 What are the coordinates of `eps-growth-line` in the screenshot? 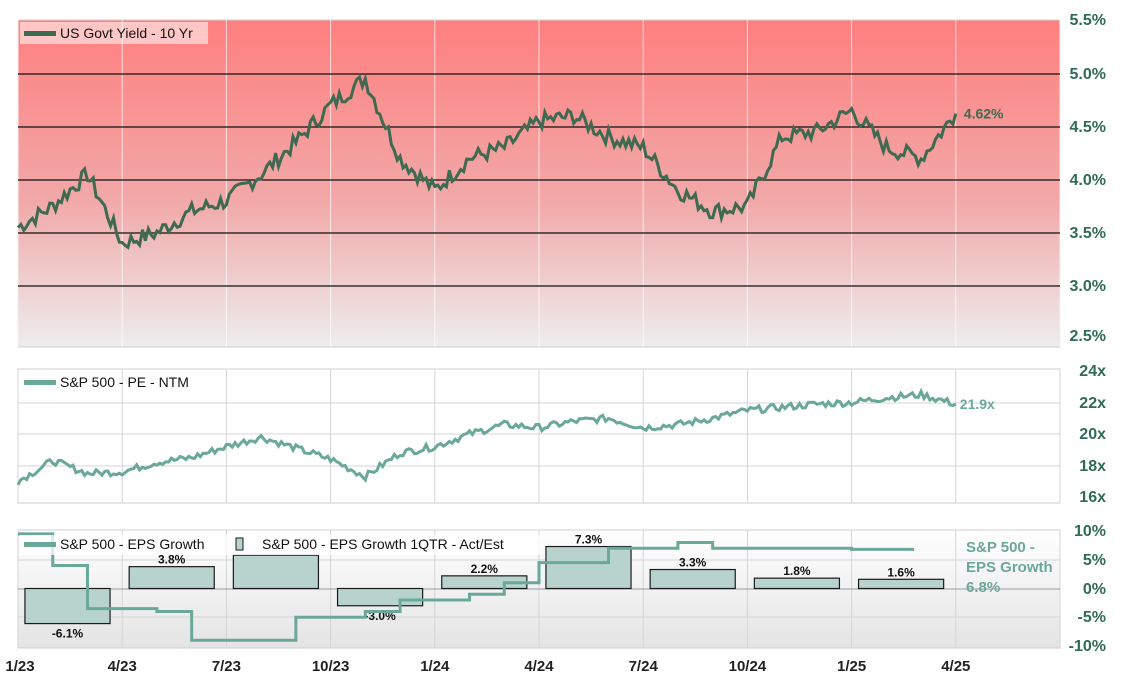 It's located at (466, 587).